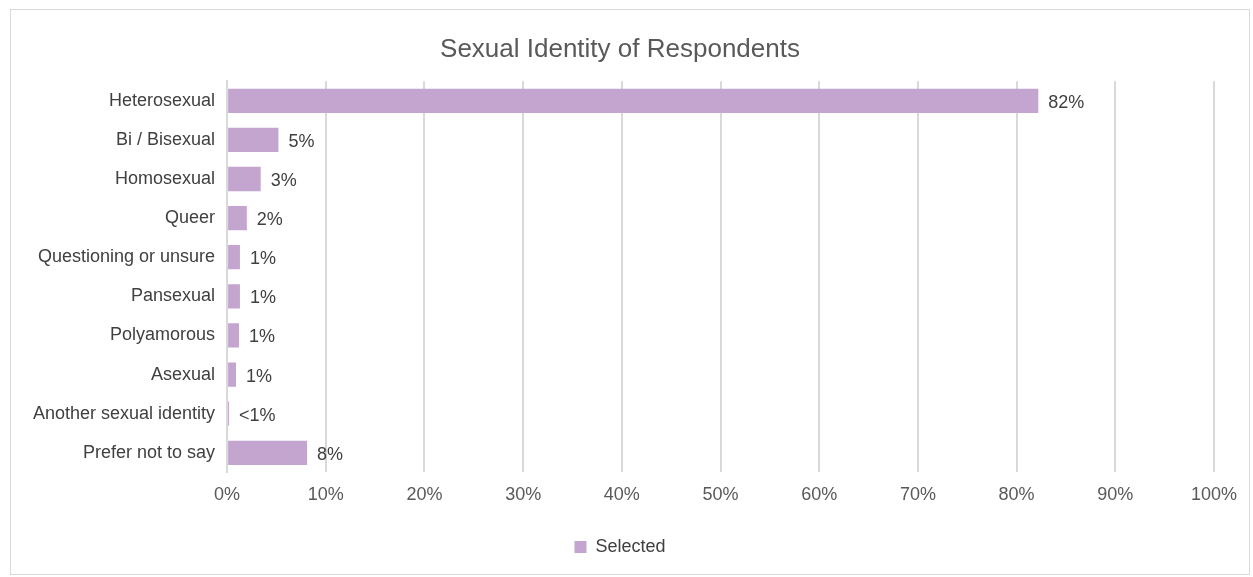  I want to click on legend-label: Selected, so click(630, 545).